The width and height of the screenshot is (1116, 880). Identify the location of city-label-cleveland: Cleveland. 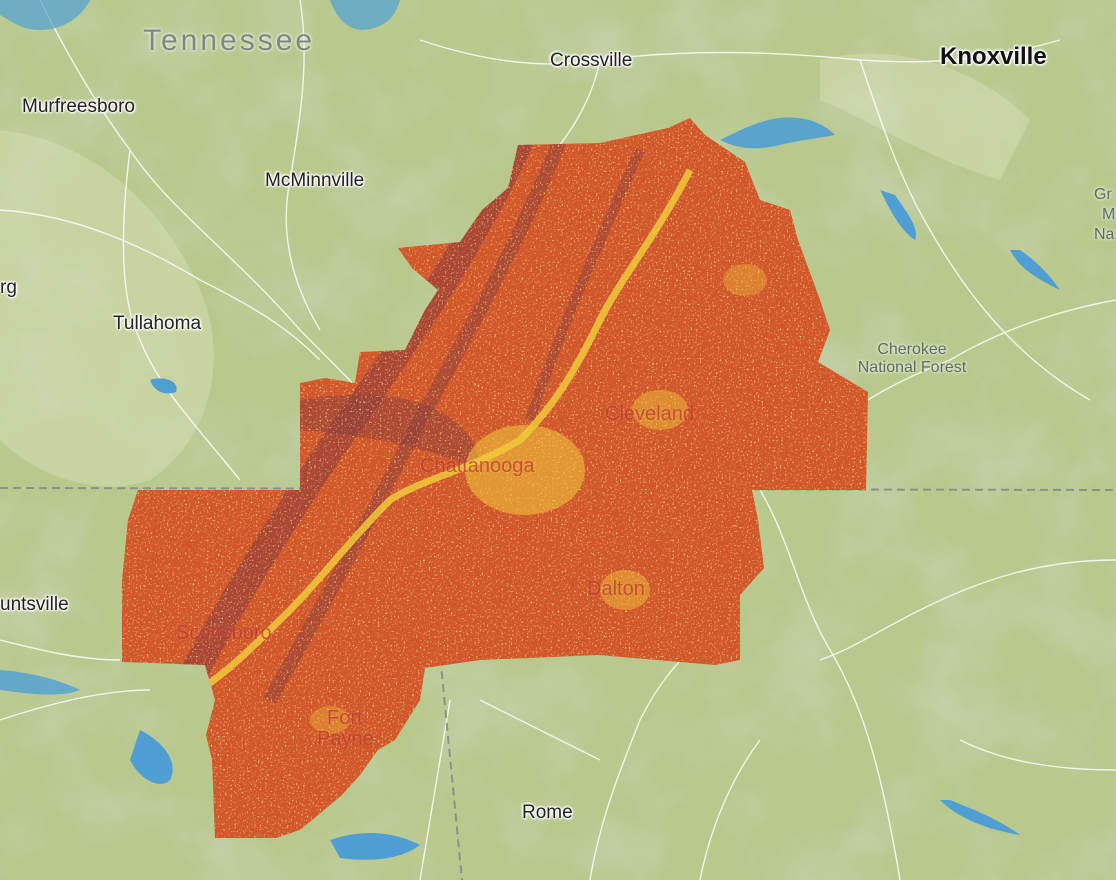
(649, 414).